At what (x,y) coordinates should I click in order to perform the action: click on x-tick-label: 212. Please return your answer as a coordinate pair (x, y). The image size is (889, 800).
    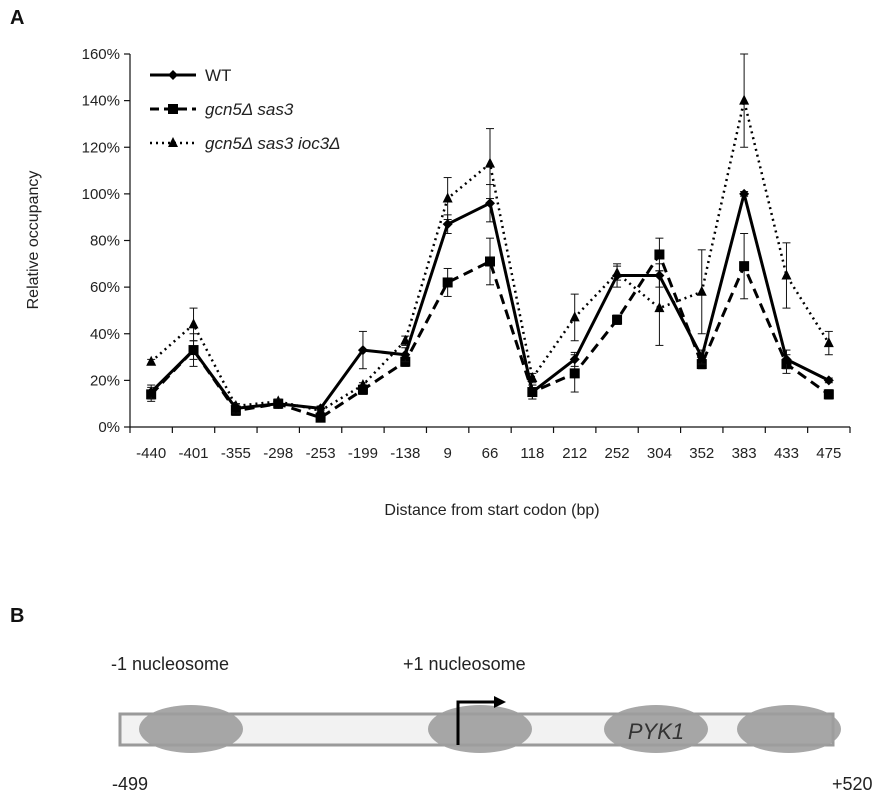
    Looking at the image, I should click on (574, 453).